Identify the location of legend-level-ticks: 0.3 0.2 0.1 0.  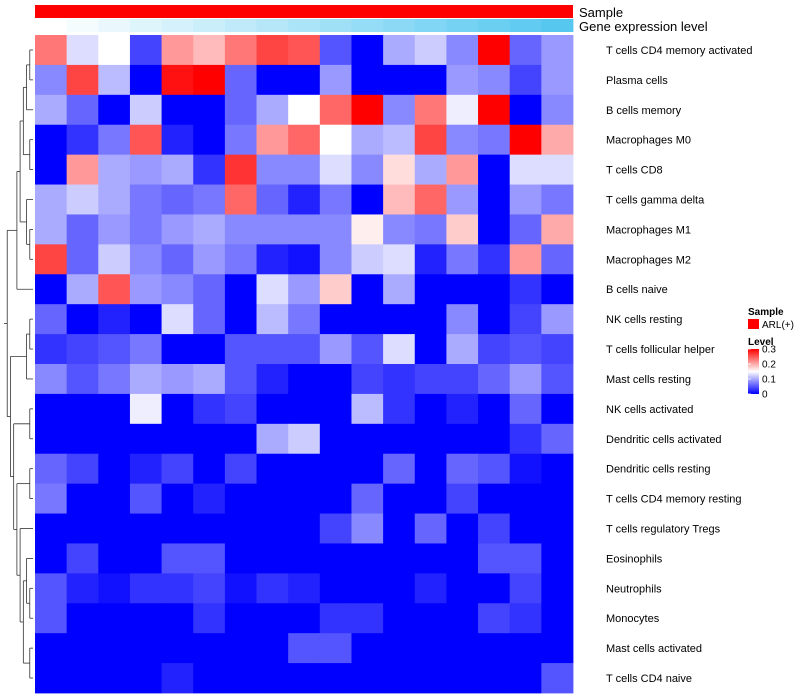
(762, 373).